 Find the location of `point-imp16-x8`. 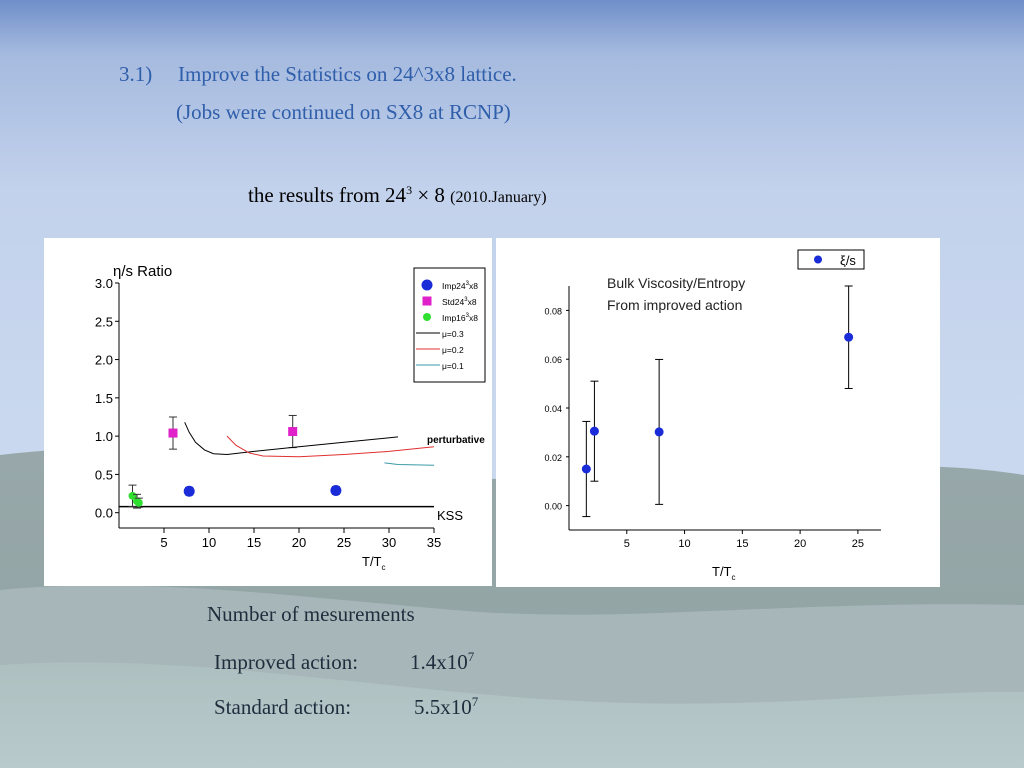

point-imp16-x8 is located at coordinates (138, 502).